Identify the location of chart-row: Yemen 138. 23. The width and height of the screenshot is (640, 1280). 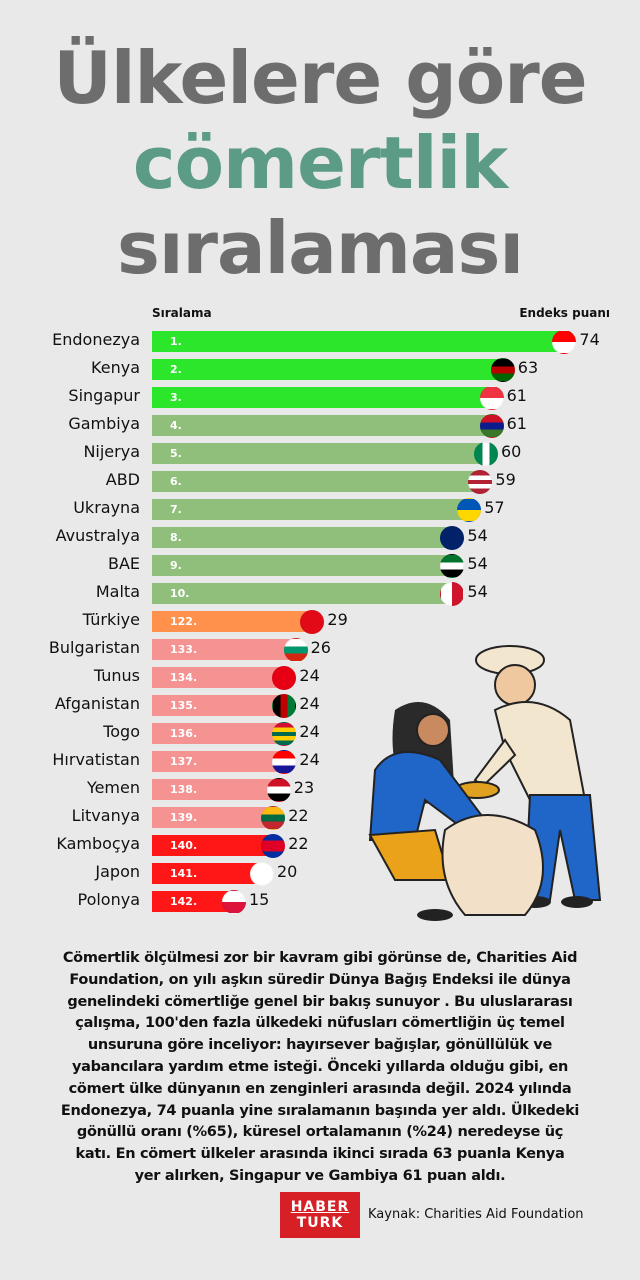
(320, 791).